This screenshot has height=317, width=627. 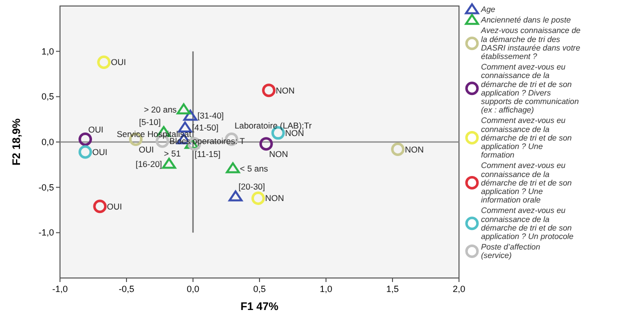 What do you see at coordinates (193, 289) in the screenshot?
I see `x-tick-label: 0,0` at bounding box center [193, 289].